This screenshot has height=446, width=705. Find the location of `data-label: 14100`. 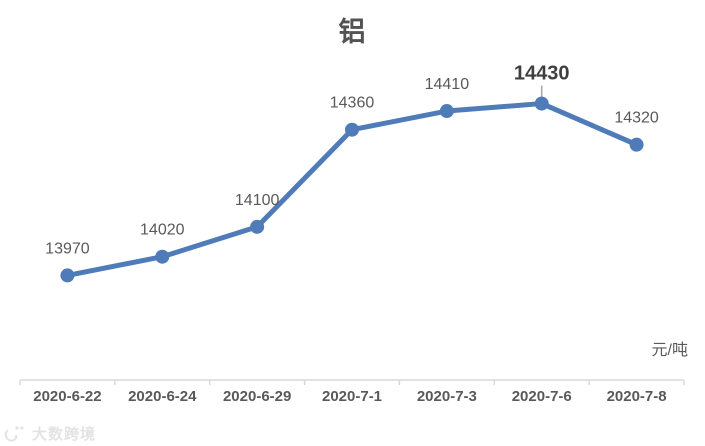

data-label: 14100 is located at coordinates (257, 200).